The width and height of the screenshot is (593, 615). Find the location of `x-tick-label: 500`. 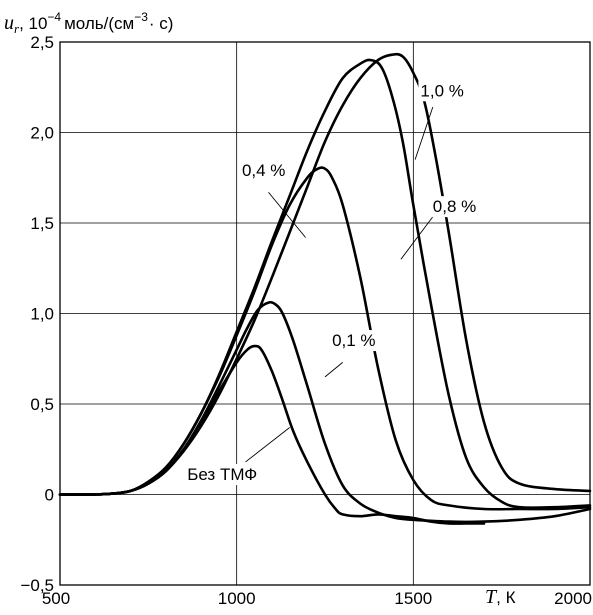

x-tick-label: 500 is located at coordinates (56, 598).